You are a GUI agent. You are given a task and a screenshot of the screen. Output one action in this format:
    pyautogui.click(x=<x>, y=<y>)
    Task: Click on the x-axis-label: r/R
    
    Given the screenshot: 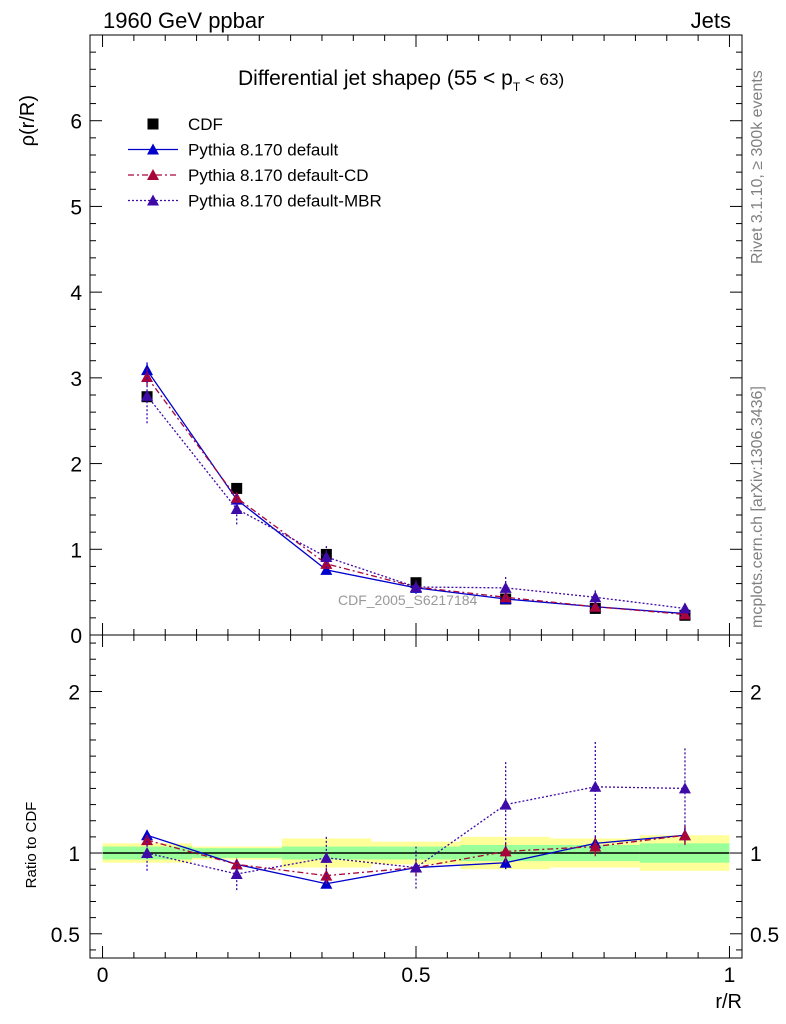 What is the action you would take?
    pyautogui.click(x=728, y=1002)
    